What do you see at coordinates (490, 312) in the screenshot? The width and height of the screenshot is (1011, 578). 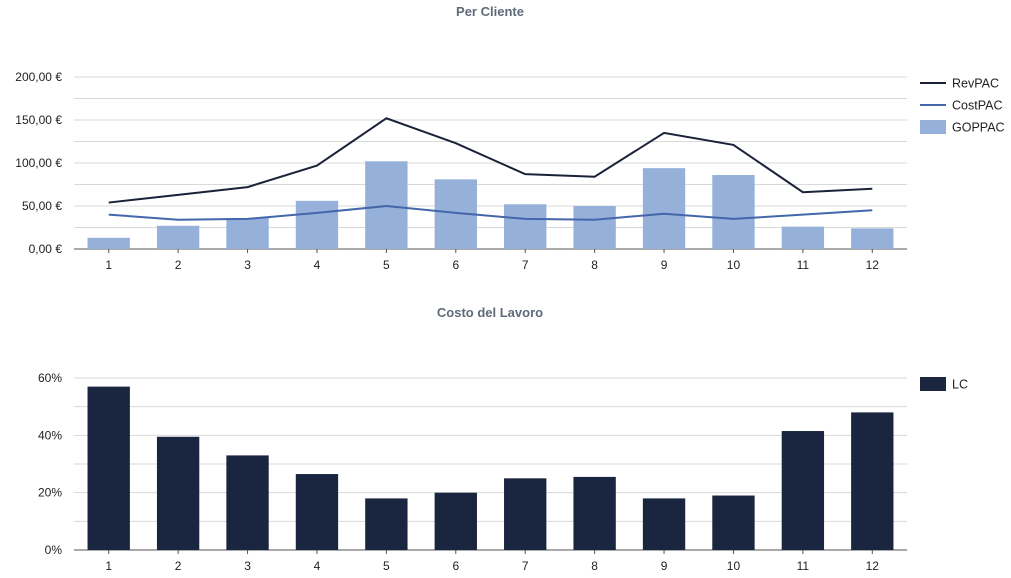 I see `chart-title: Costo del Lavoro` at bounding box center [490, 312].